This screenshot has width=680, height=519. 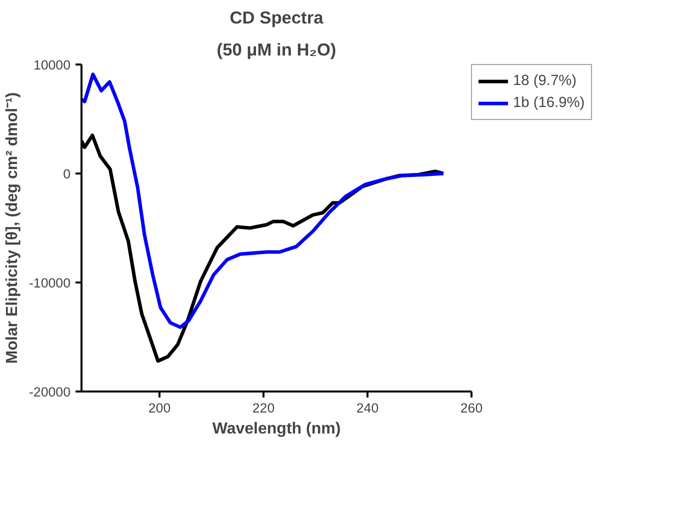 What do you see at coordinates (67, 174) in the screenshot?
I see `y-tick-label: 0` at bounding box center [67, 174].